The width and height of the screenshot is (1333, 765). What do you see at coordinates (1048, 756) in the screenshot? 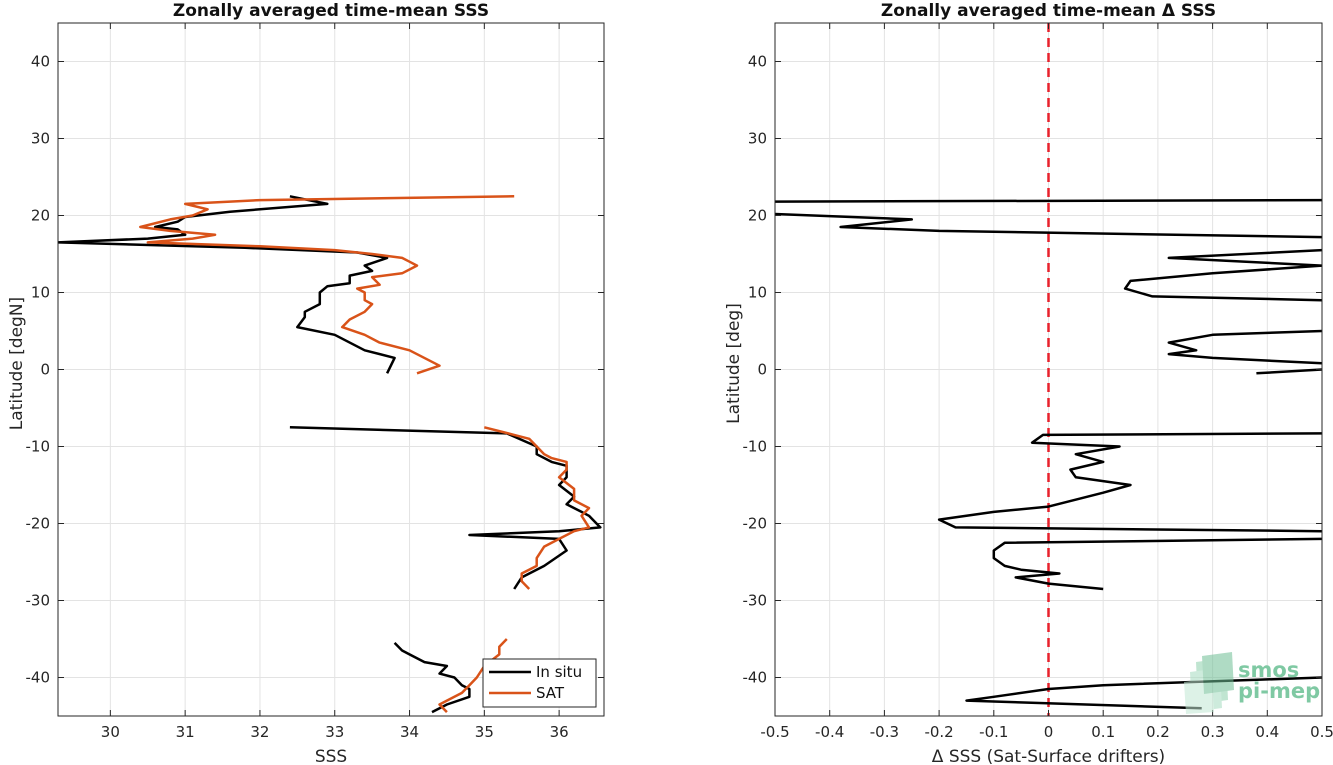
I see `x-axis-label: Δ SSS (Sat-Surface drifters)` at bounding box center [1048, 756].